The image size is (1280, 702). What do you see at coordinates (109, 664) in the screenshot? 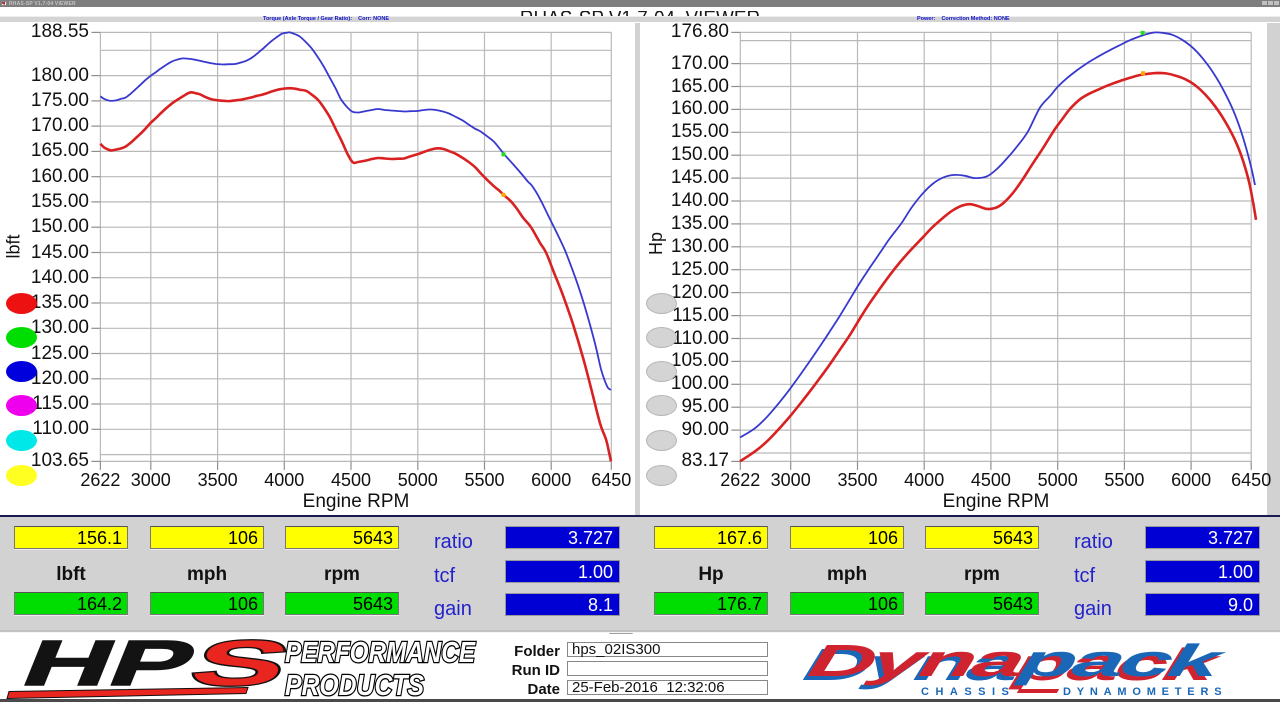
I see `svg-text: HP` at bounding box center [109, 664].